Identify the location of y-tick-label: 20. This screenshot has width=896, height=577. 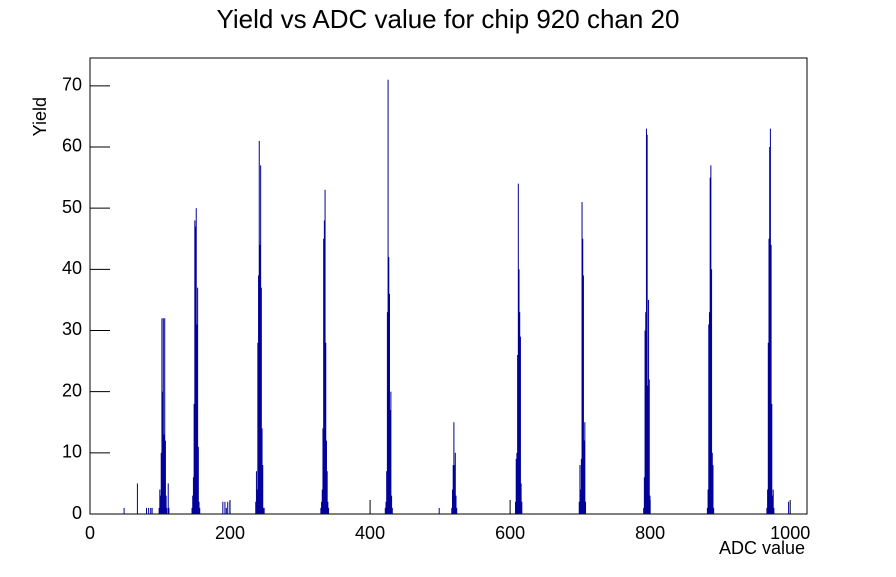
(72, 390).